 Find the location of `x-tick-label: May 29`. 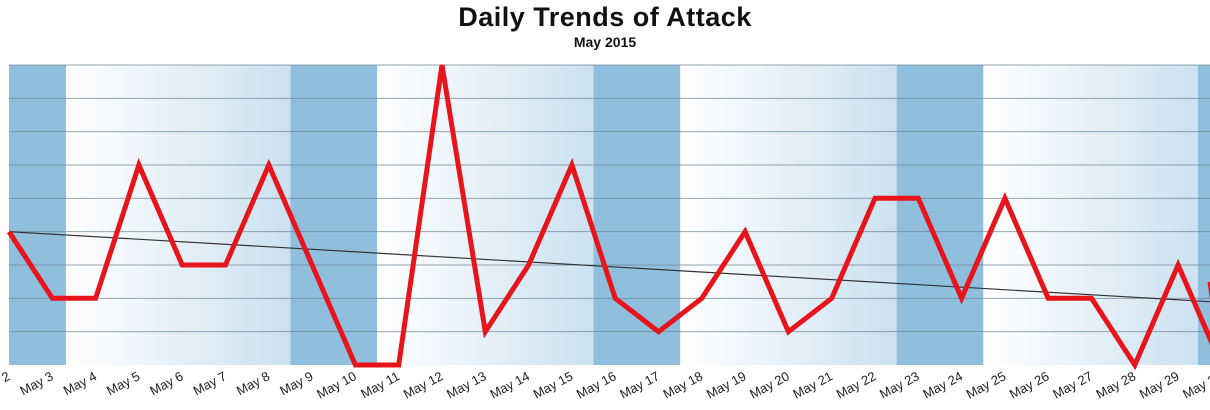

x-tick-label: May 29 is located at coordinates (1159, 384).